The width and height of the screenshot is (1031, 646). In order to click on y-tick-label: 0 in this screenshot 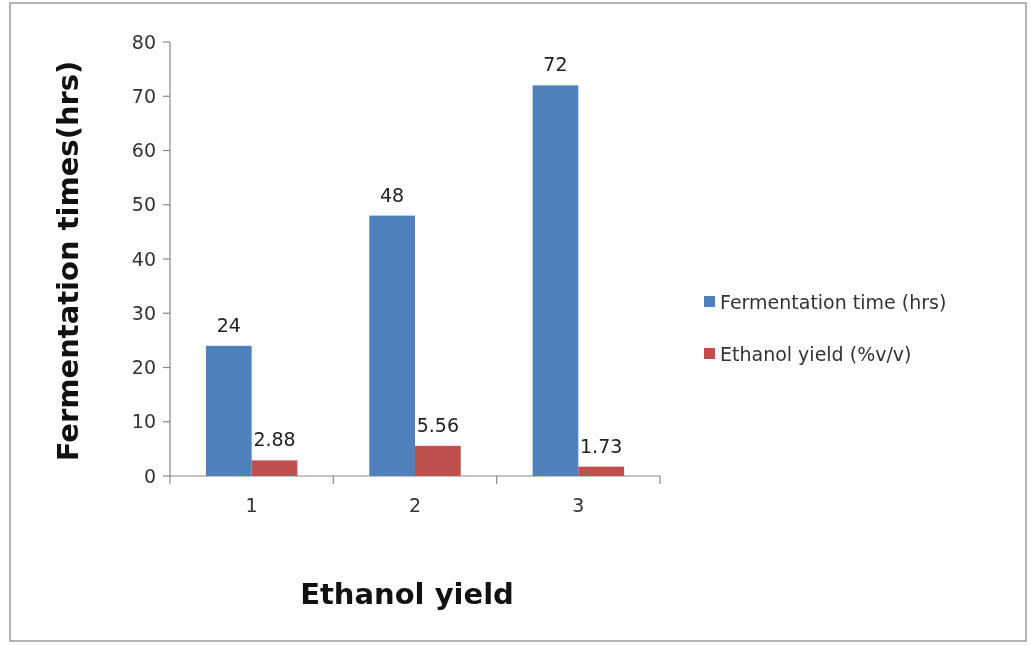, I will do `click(149, 475)`.